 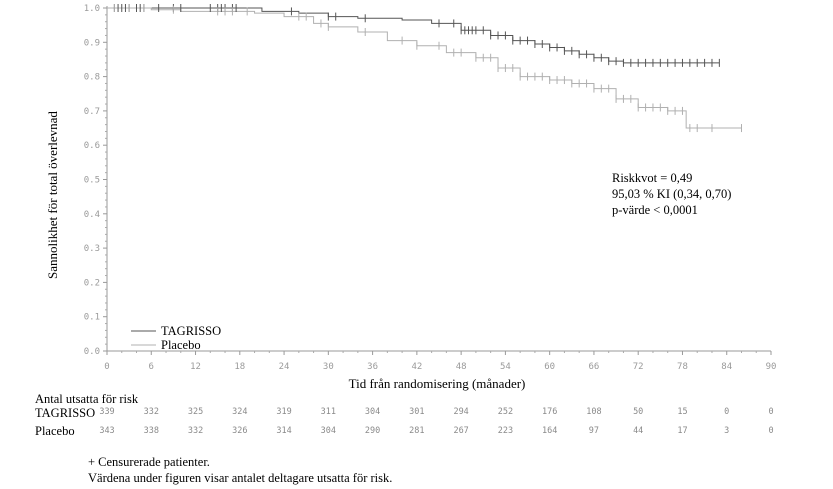 I want to click on risk-value: 294, so click(x=461, y=412).